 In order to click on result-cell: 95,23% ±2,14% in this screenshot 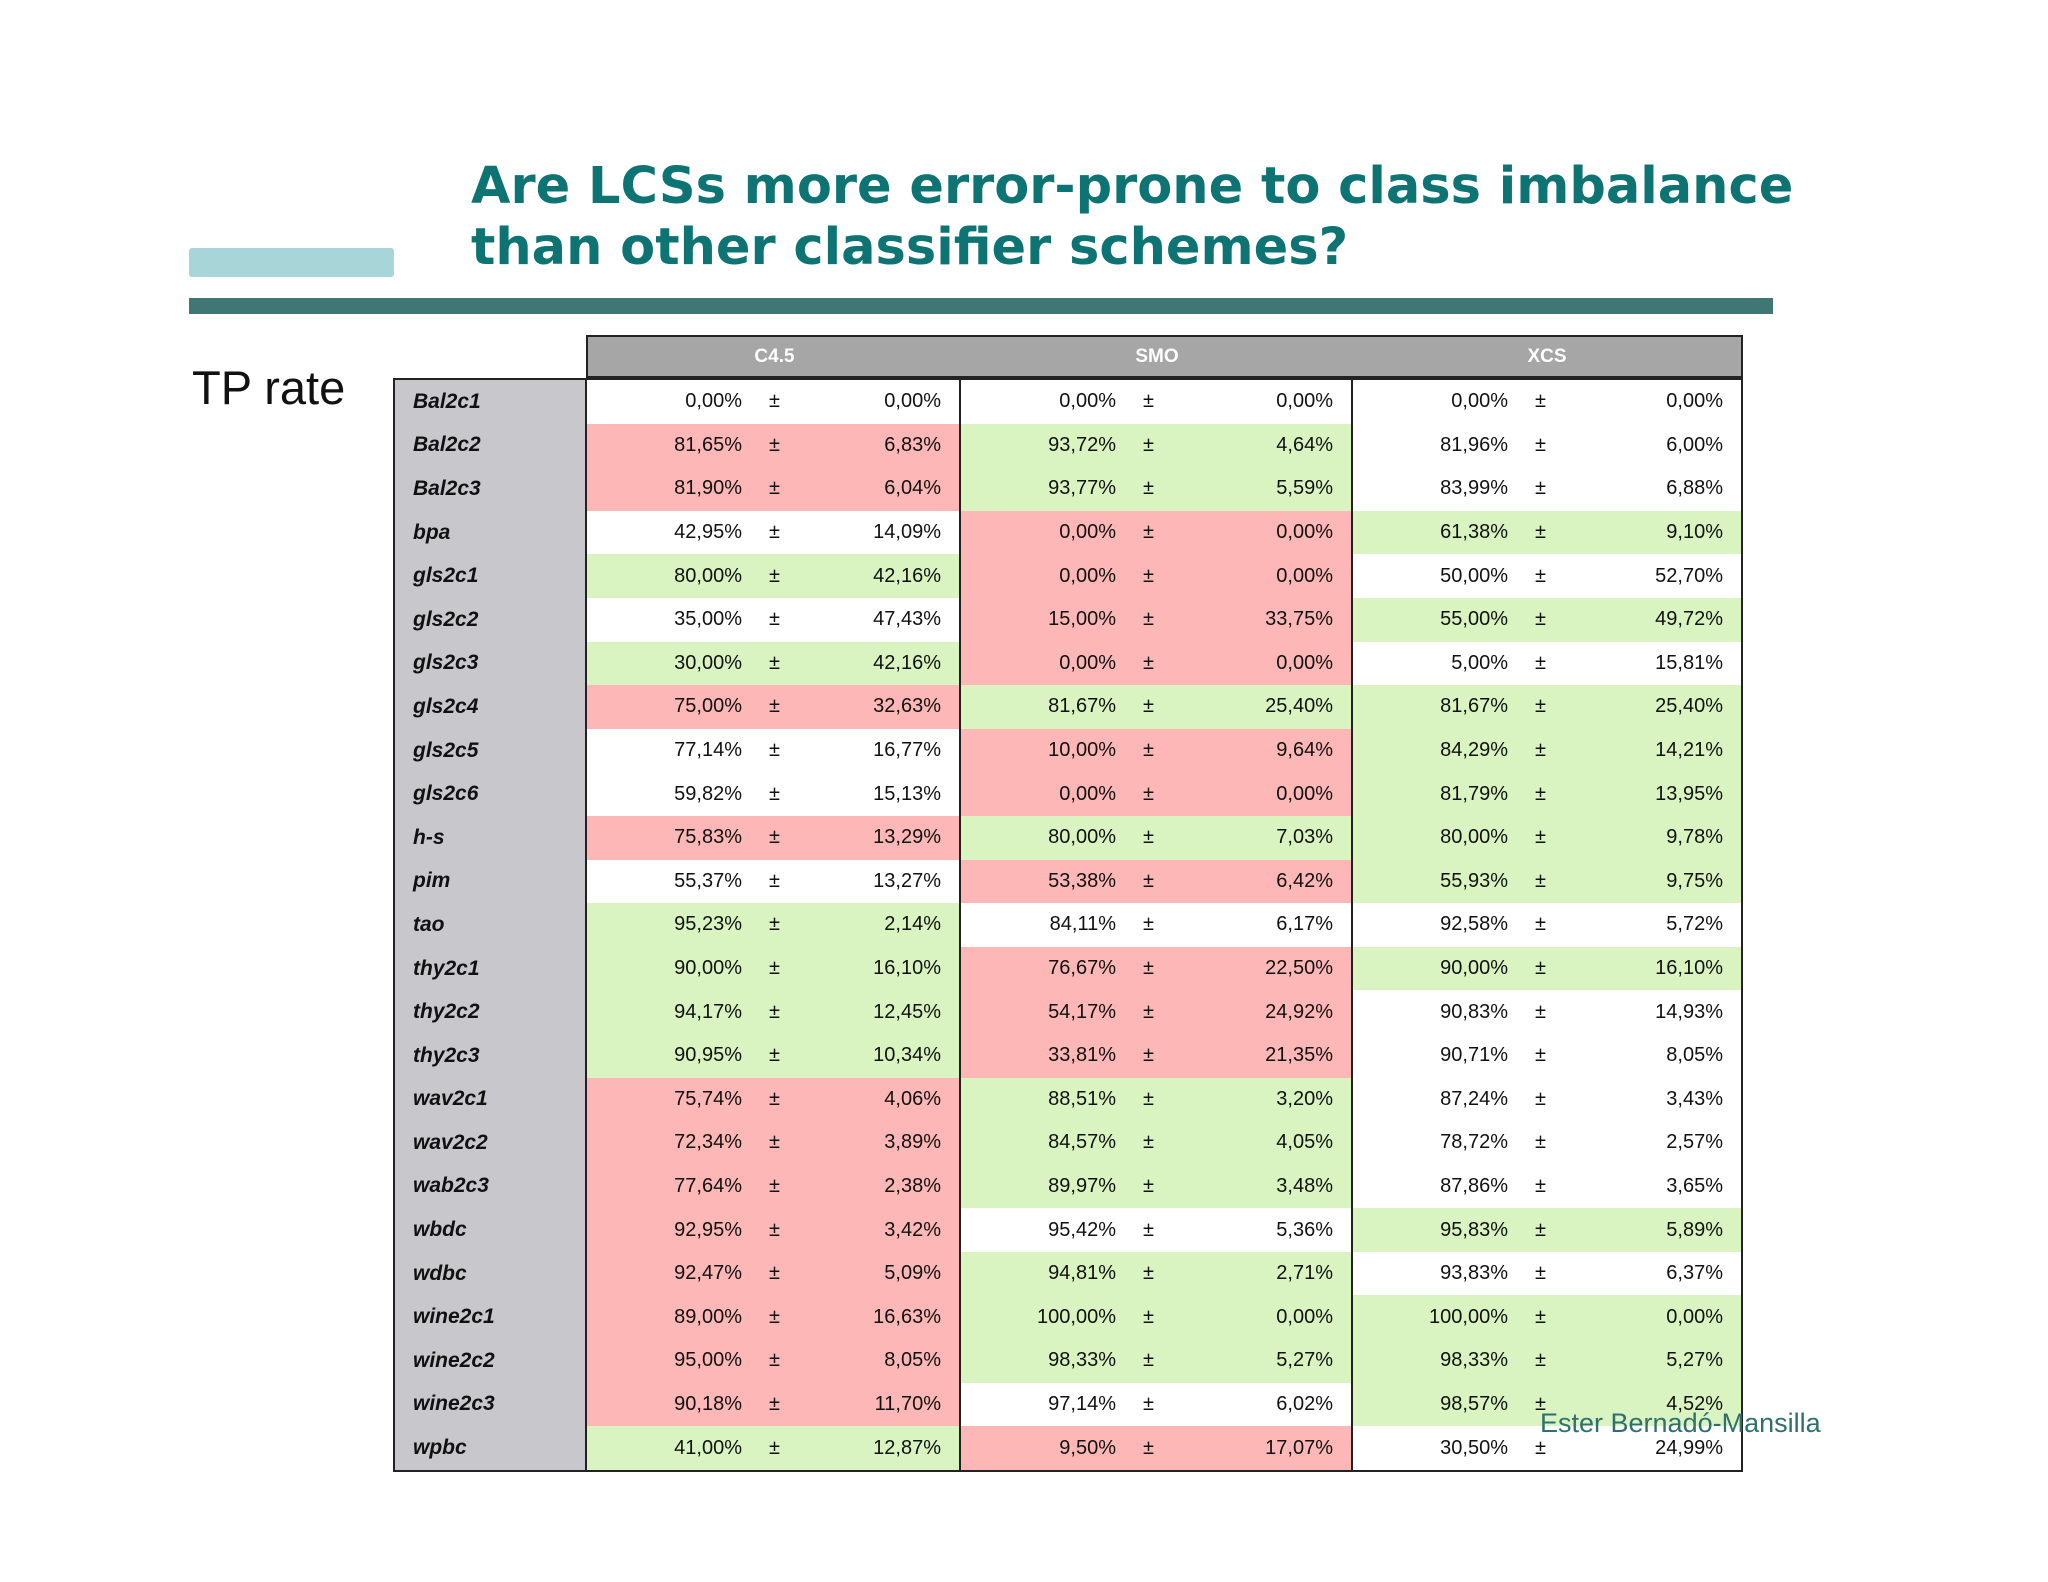, I will do `click(774, 925)`.